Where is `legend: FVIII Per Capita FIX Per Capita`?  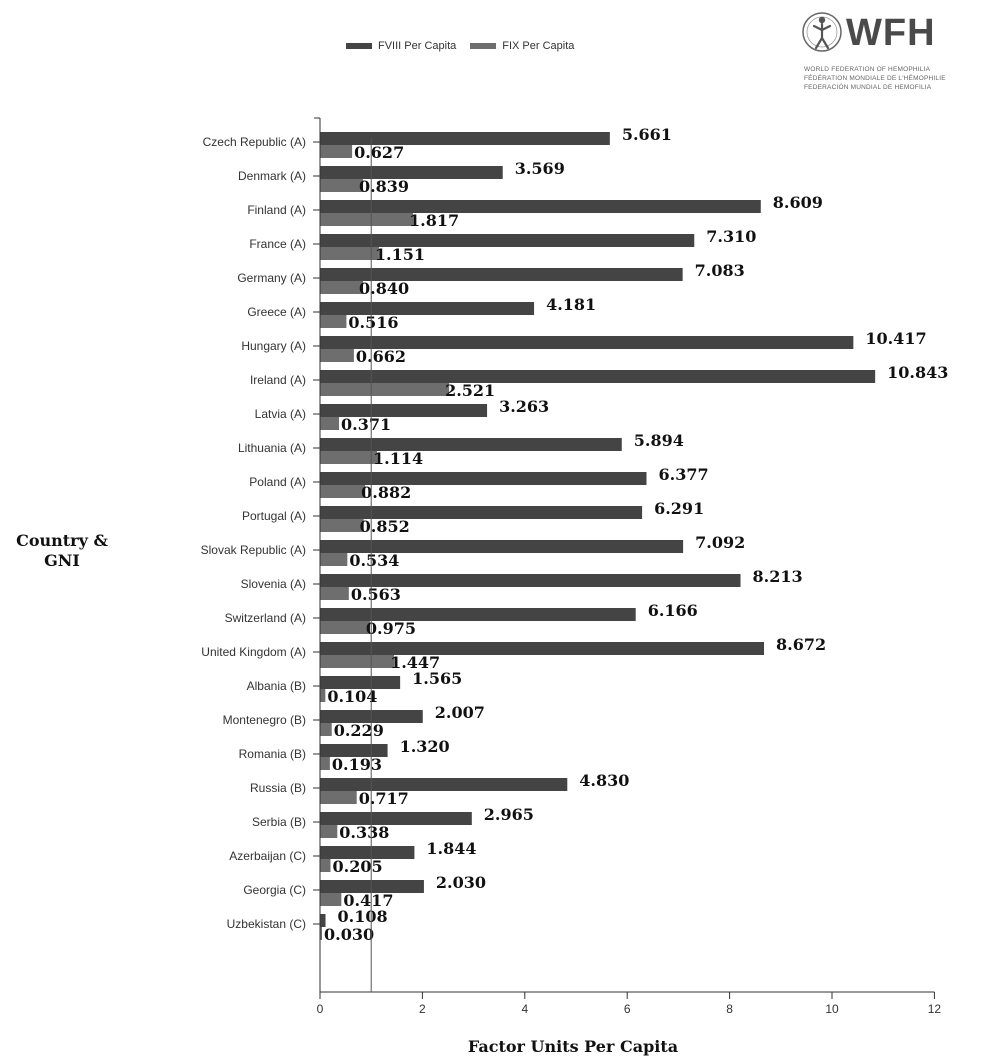
legend: FVIII Per Capita FIX Per Capita is located at coordinates (460, 46).